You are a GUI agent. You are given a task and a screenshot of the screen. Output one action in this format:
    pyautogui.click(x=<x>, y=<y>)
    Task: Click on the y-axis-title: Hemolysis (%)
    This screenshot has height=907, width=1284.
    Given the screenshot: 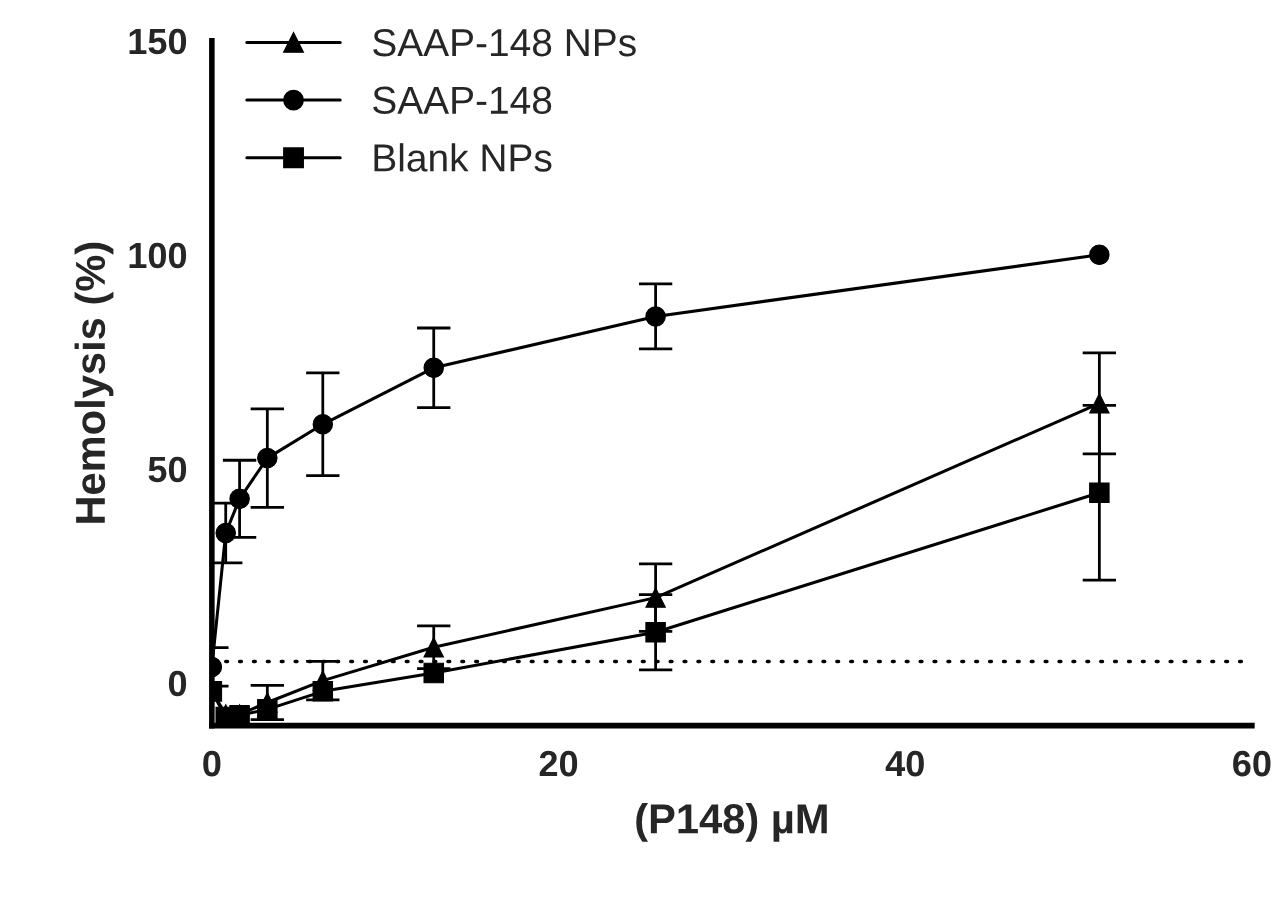 What is the action you would take?
    pyautogui.click(x=94, y=382)
    